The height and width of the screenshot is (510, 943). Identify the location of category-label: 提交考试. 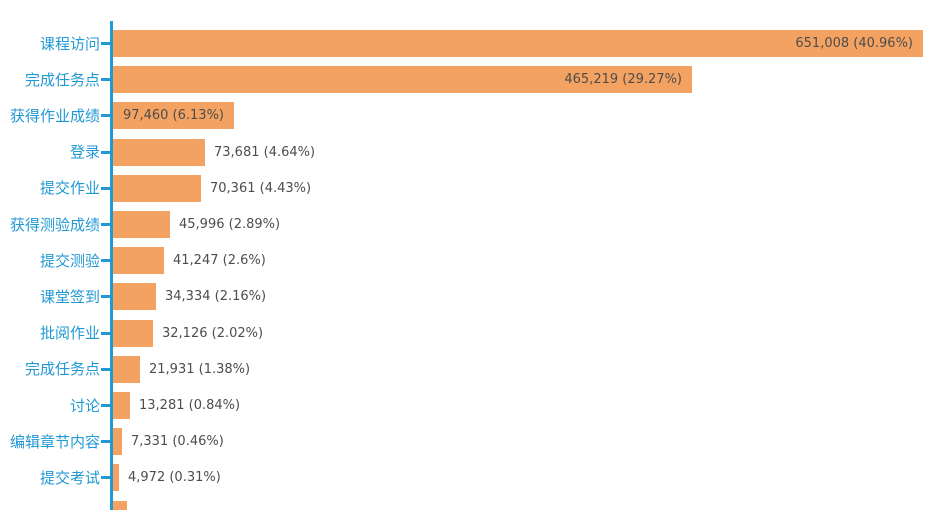
(69, 477).